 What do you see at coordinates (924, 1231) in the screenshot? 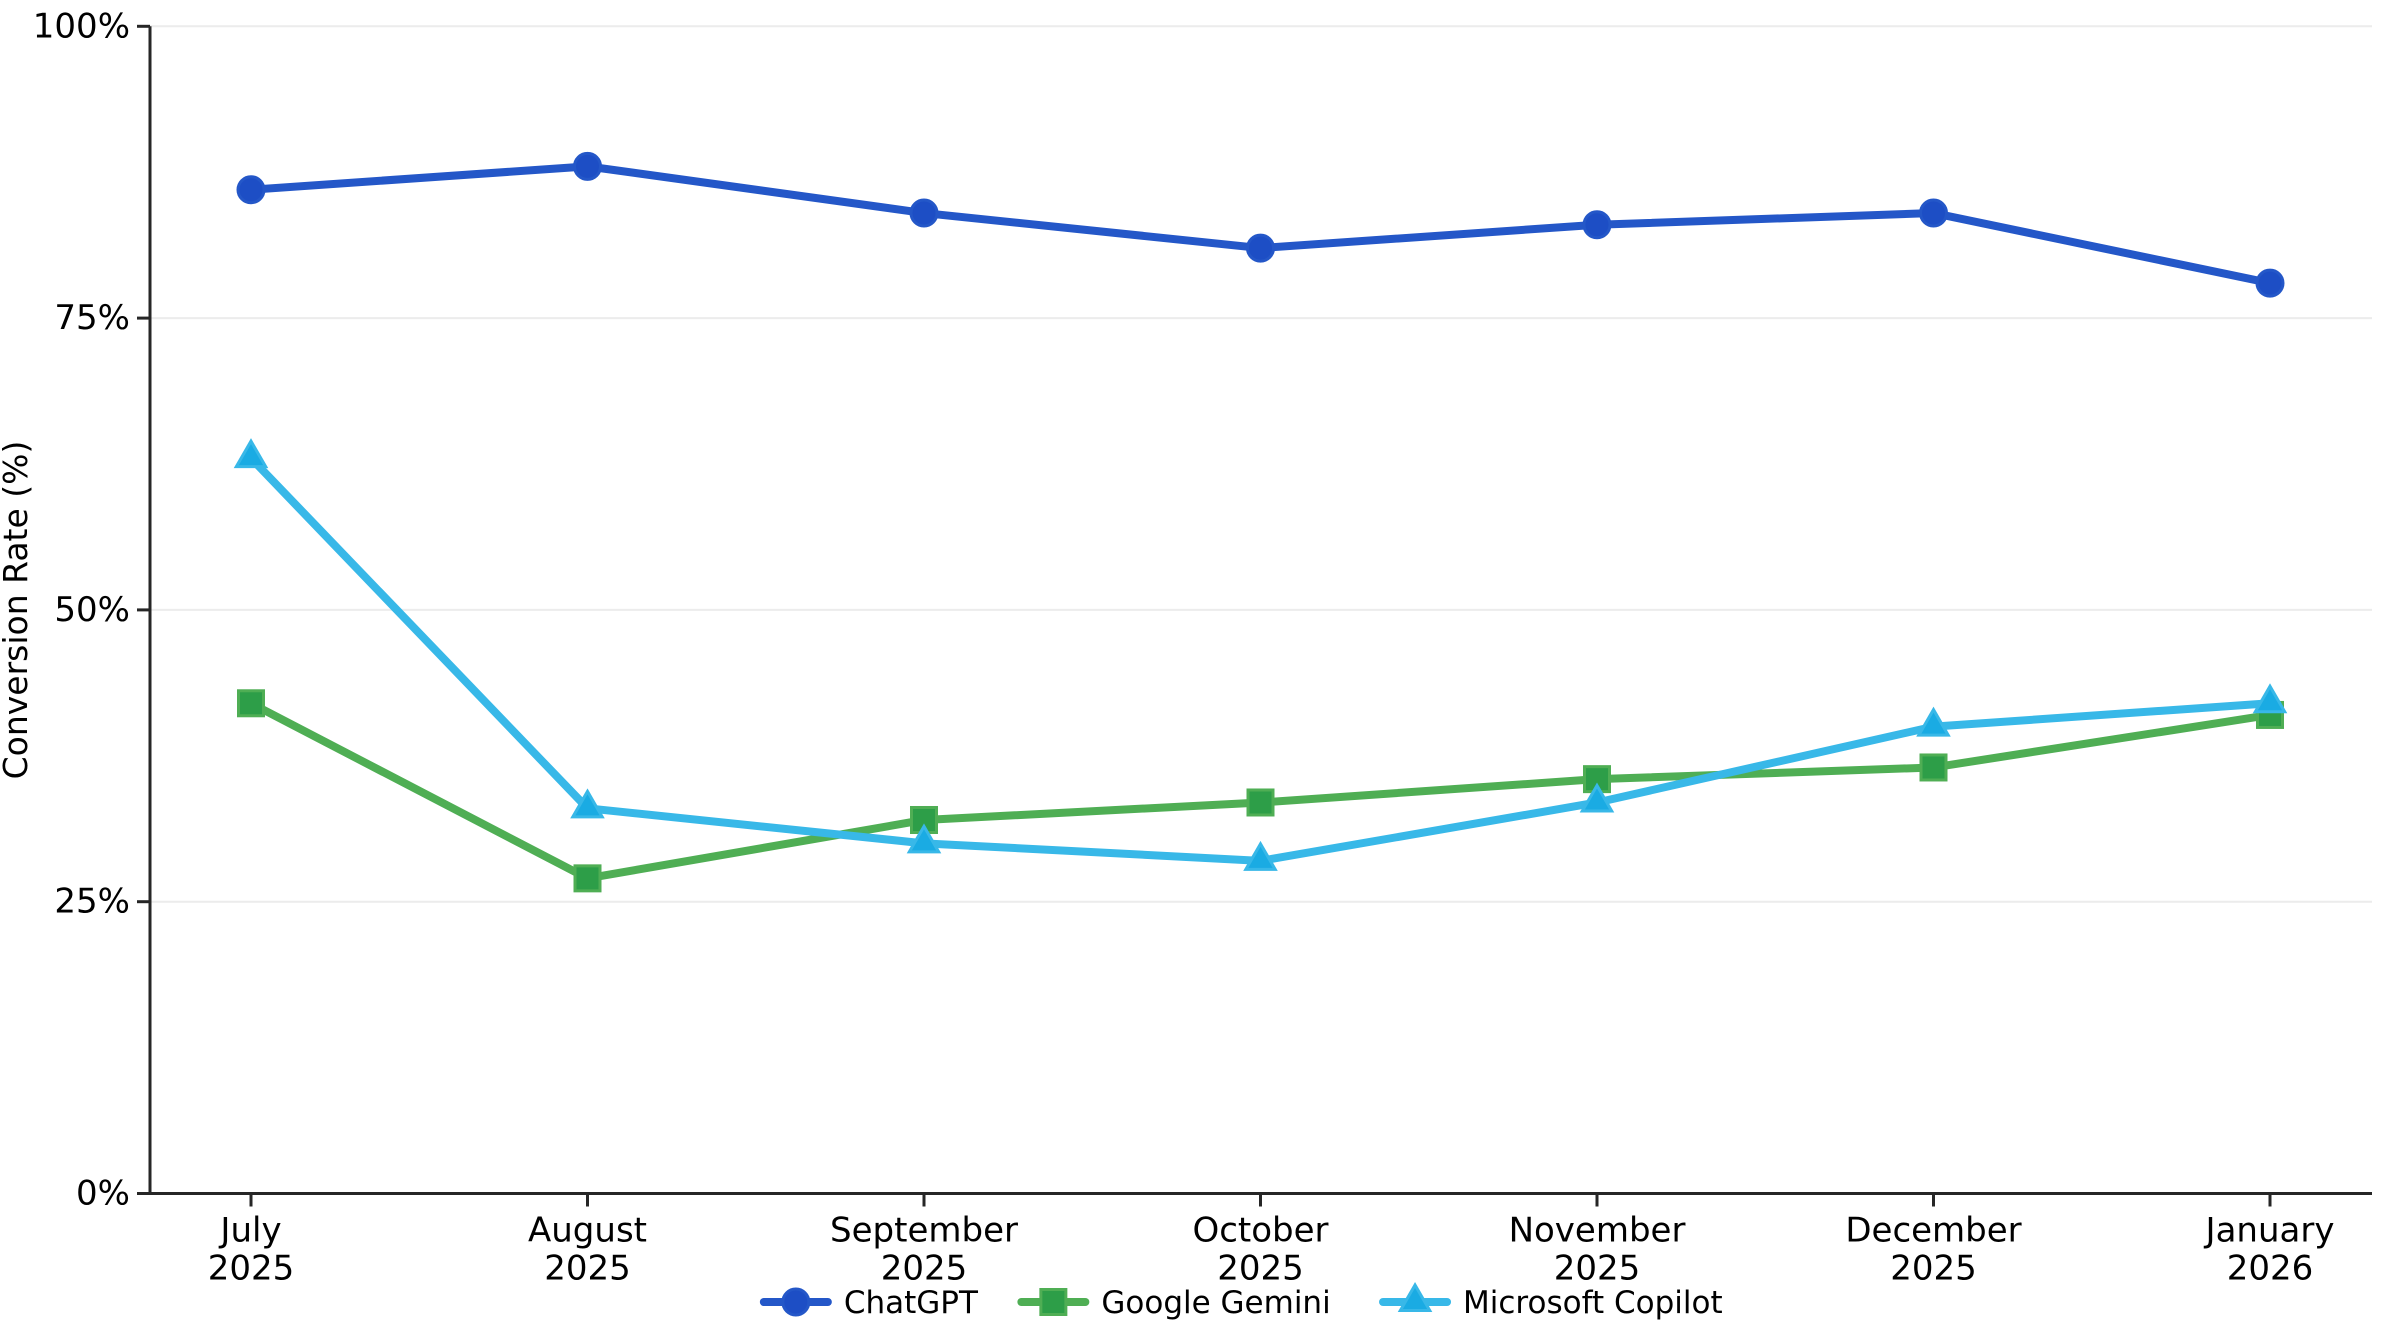
I see `x-tick-label-month-september-2025: September` at bounding box center [924, 1231].